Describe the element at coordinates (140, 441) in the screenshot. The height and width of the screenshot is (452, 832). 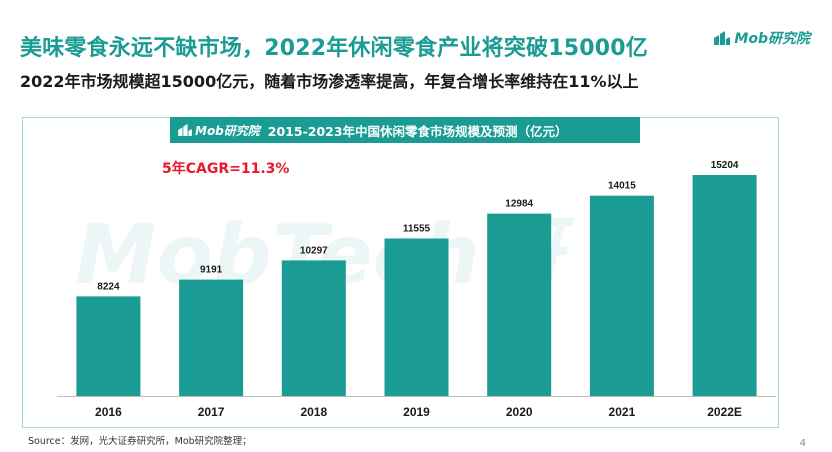
I see `source-note: Source：发网，光大证券研究所，Mob研究院整理；` at that location.